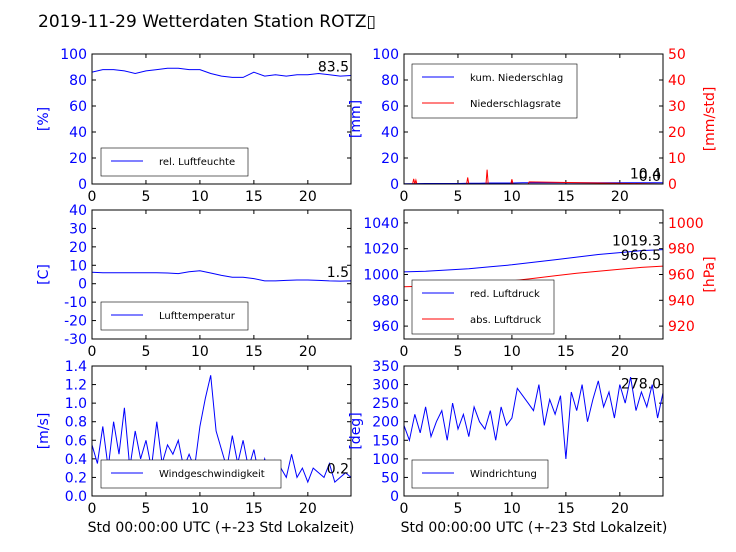 The image size is (736, 552). What do you see at coordinates (636, 242) in the screenshot?
I see `last-value-label: 1019.3` at bounding box center [636, 242].